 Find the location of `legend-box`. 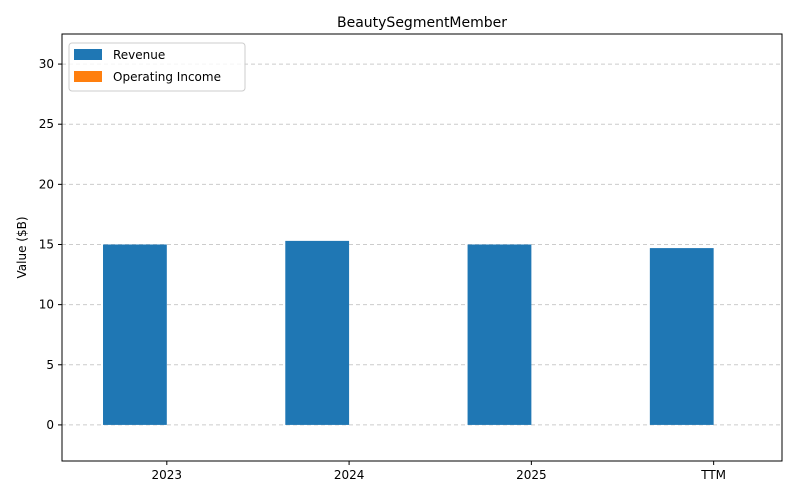

legend-box is located at coordinates (157, 67).